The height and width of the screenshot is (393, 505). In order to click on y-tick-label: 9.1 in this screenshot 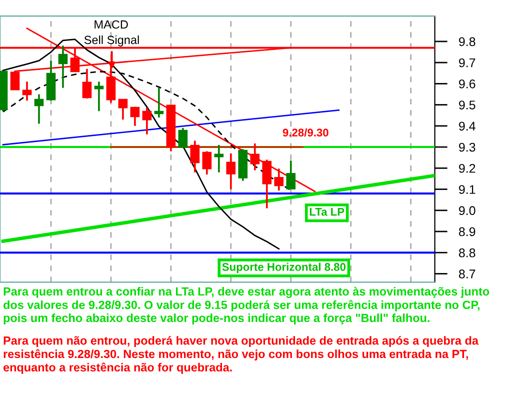, I will do `click(467, 189)`.